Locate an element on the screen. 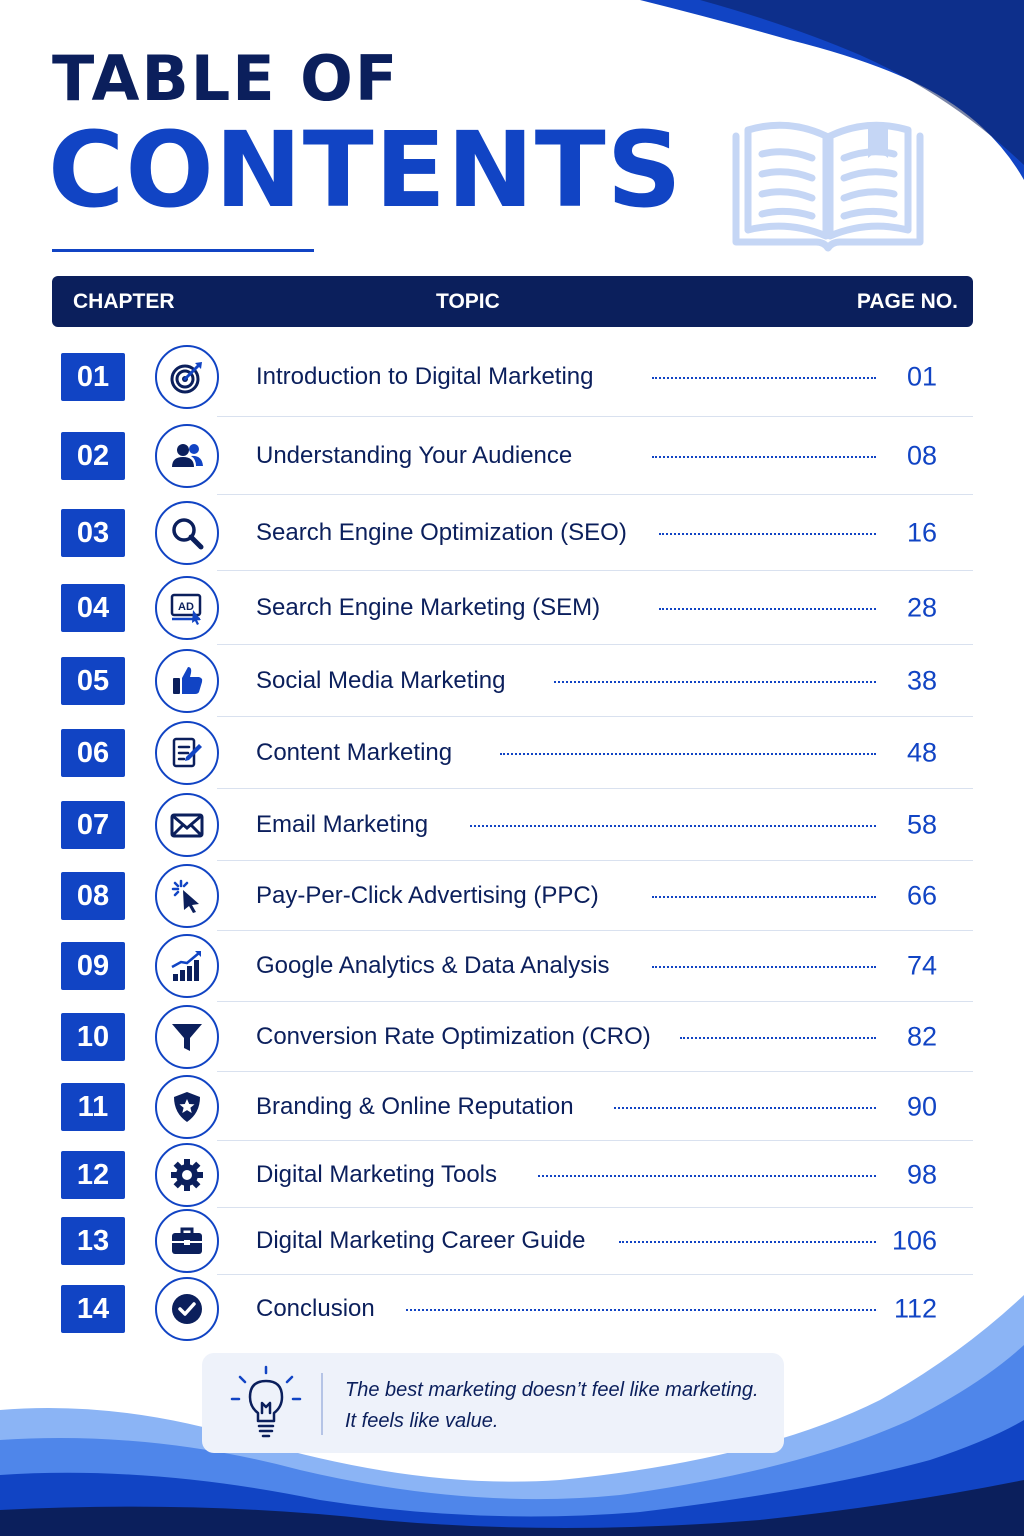  svg-text: AD is located at coordinates (186, 607).